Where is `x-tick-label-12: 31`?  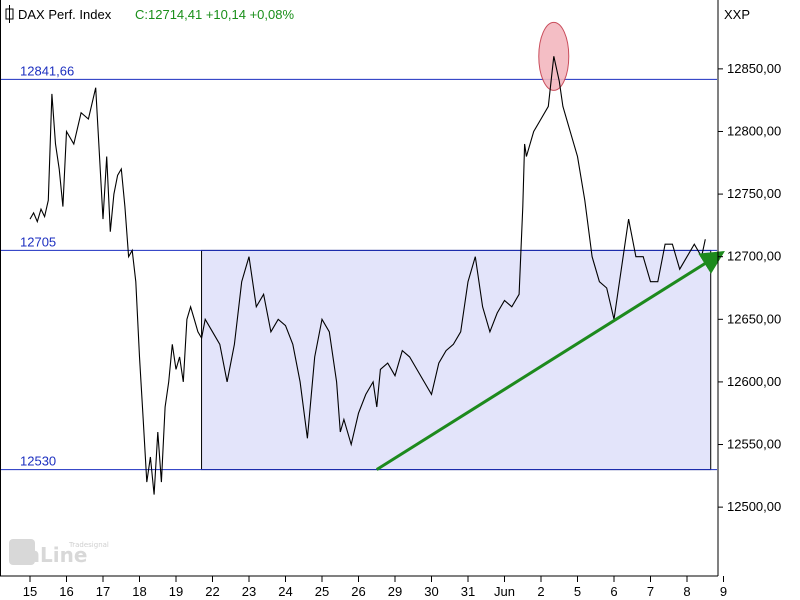
x-tick-label-12: 31 is located at coordinates (468, 591).